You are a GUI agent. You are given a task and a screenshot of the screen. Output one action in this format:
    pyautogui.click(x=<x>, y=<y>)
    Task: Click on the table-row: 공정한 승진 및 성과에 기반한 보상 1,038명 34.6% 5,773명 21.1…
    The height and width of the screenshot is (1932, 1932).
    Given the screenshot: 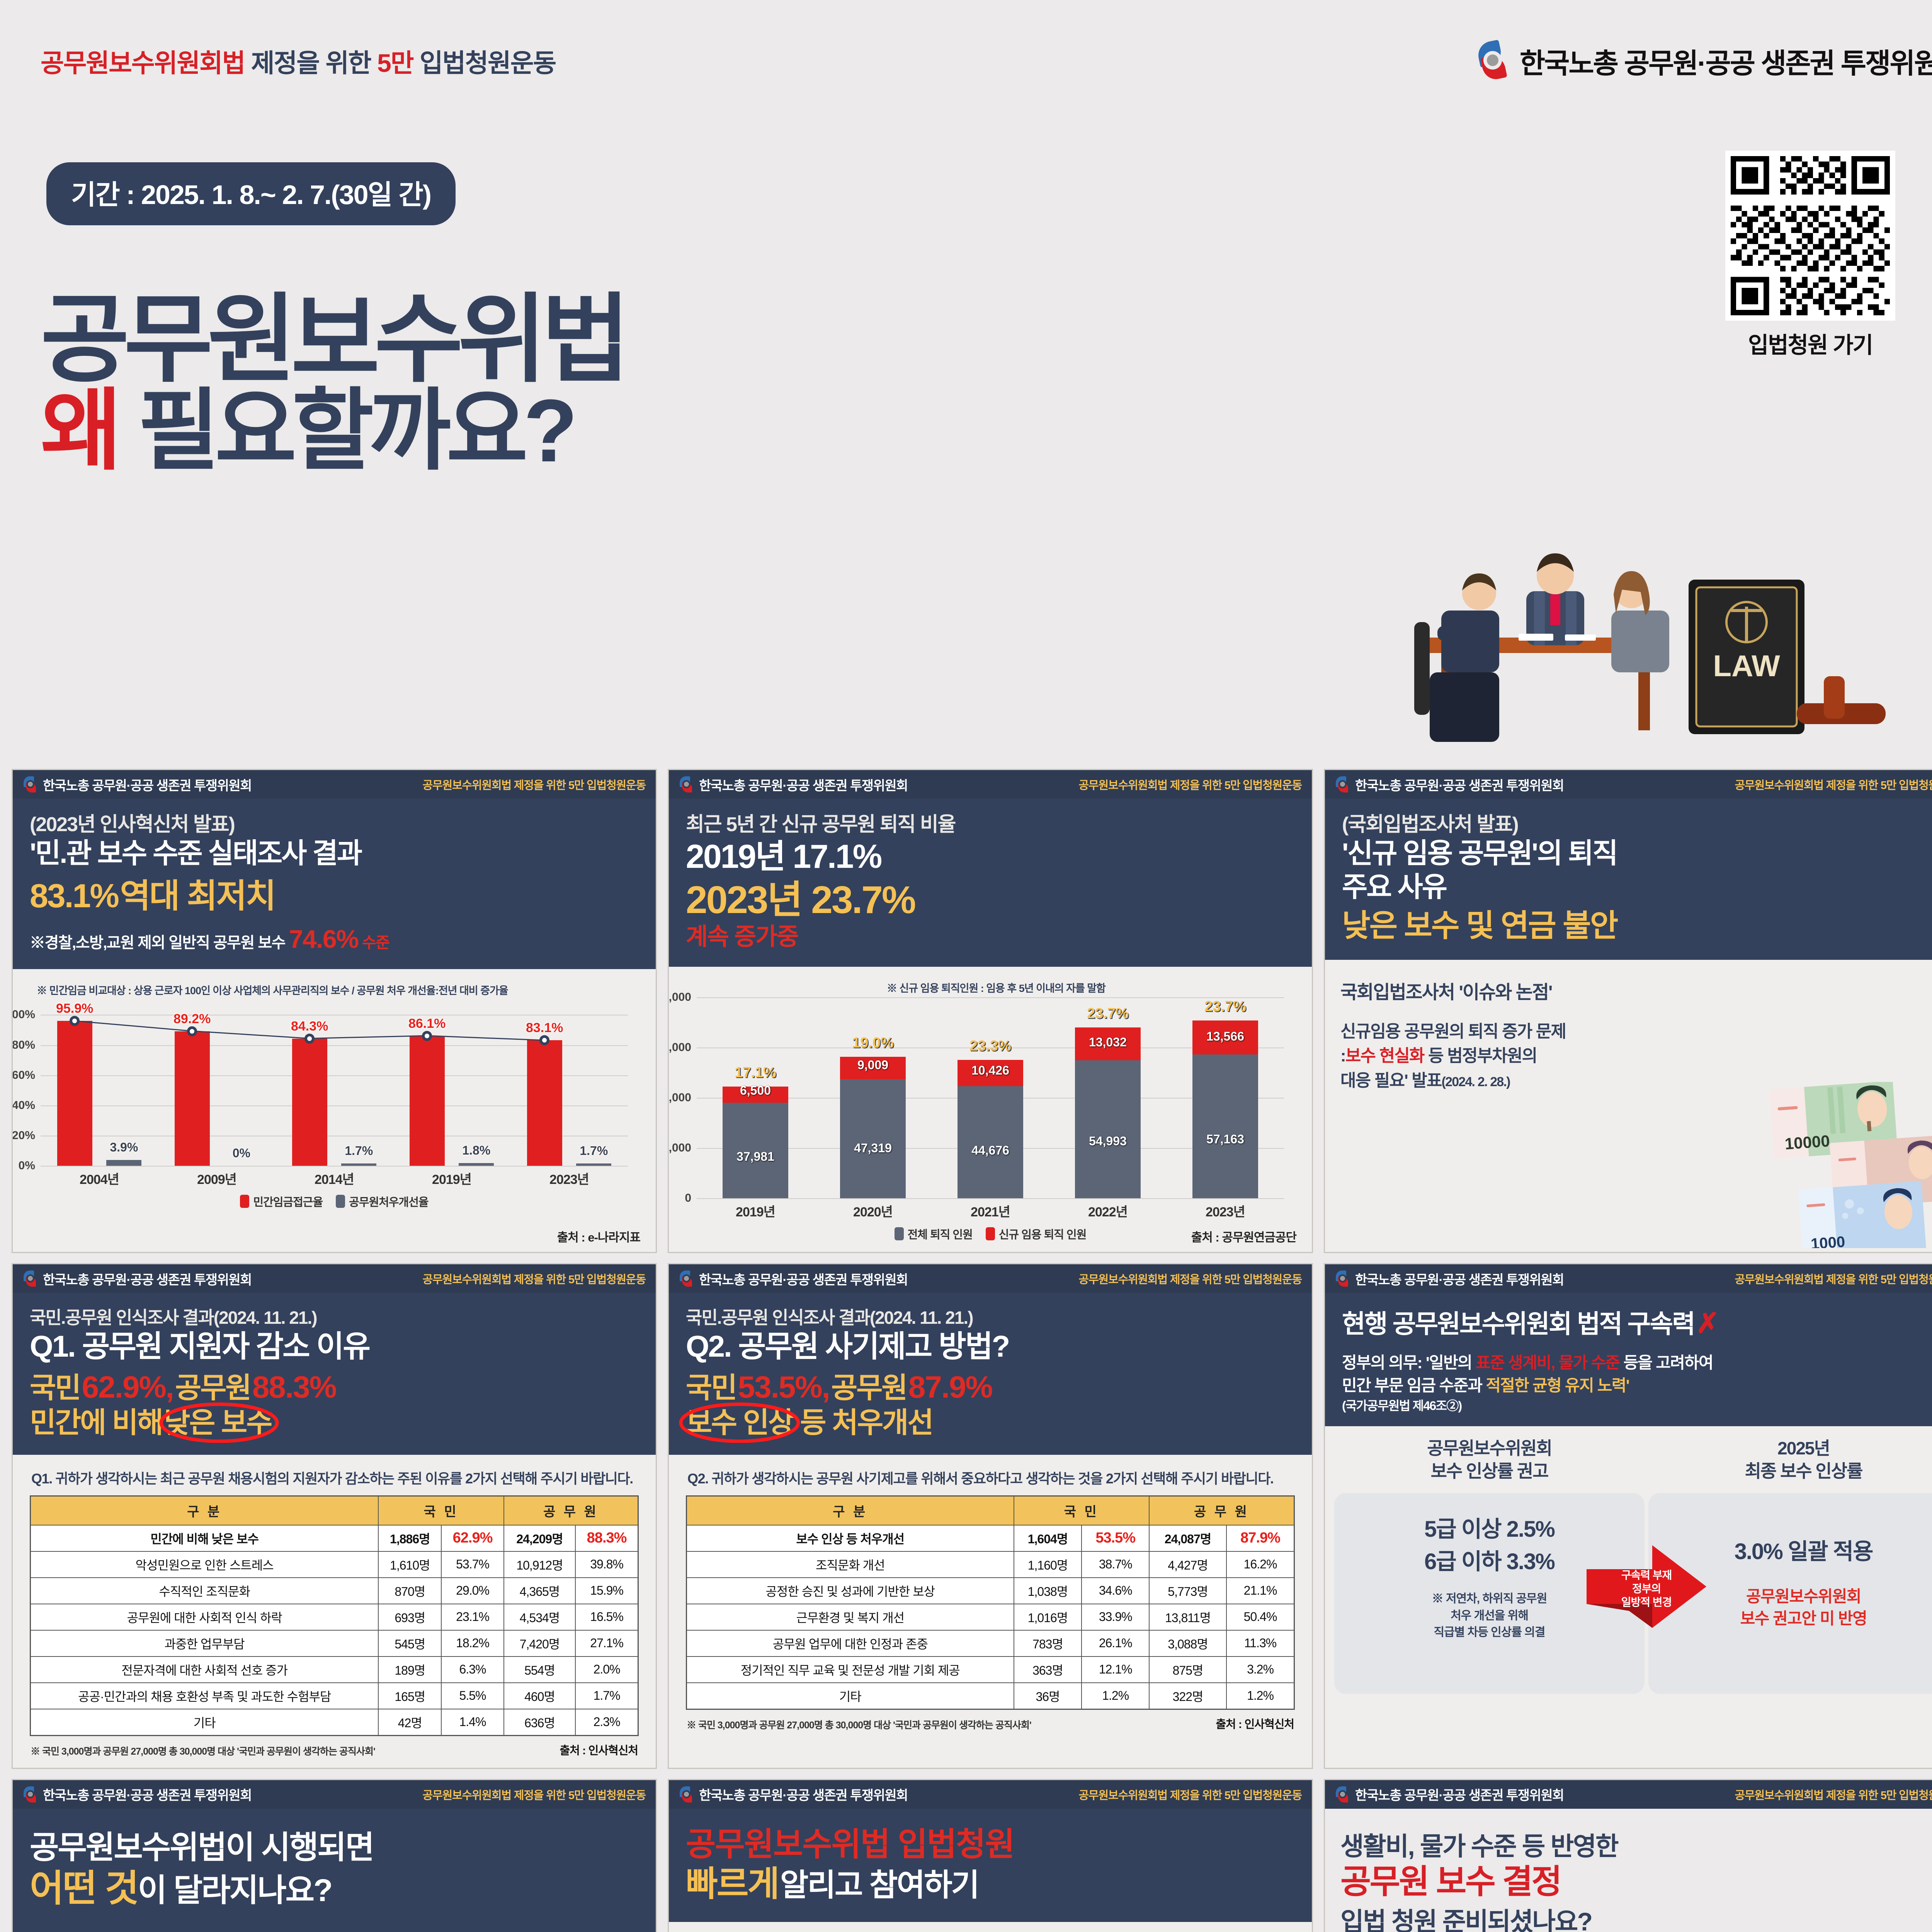 What is the action you would take?
    pyautogui.click(x=991, y=1590)
    